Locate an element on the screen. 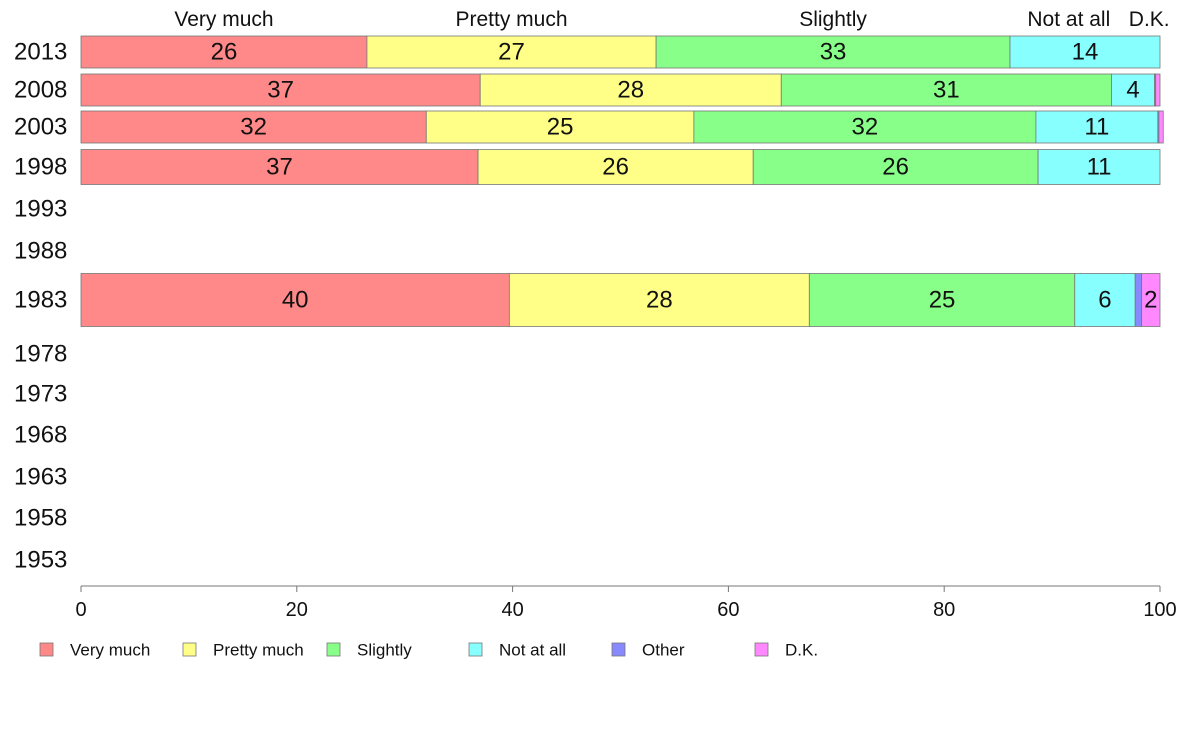  bar-2013-not-at-all is located at coordinates (1085, 52).